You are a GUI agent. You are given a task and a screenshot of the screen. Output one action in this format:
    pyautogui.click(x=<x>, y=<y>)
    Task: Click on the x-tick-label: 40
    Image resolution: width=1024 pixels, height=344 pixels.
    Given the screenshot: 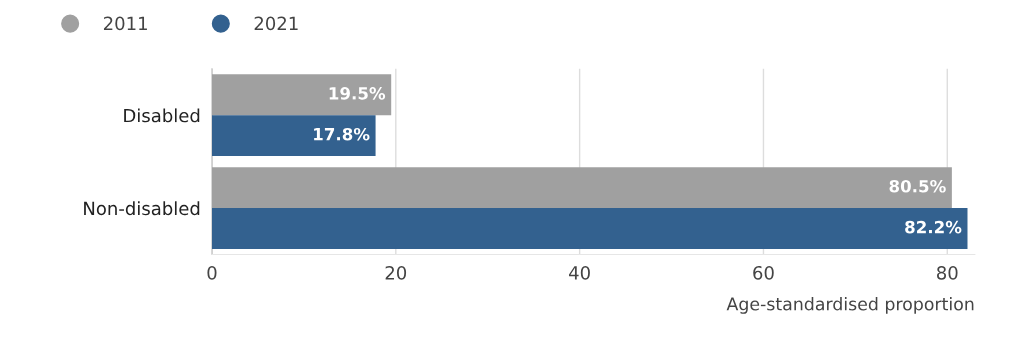 What is the action you would take?
    pyautogui.click(x=579, y=272)
    